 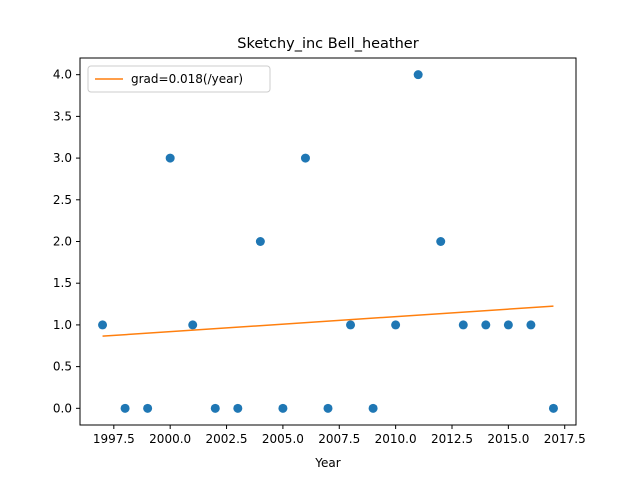 I want to click on y-tick-label: 2.5, so click(x=62, y=200).